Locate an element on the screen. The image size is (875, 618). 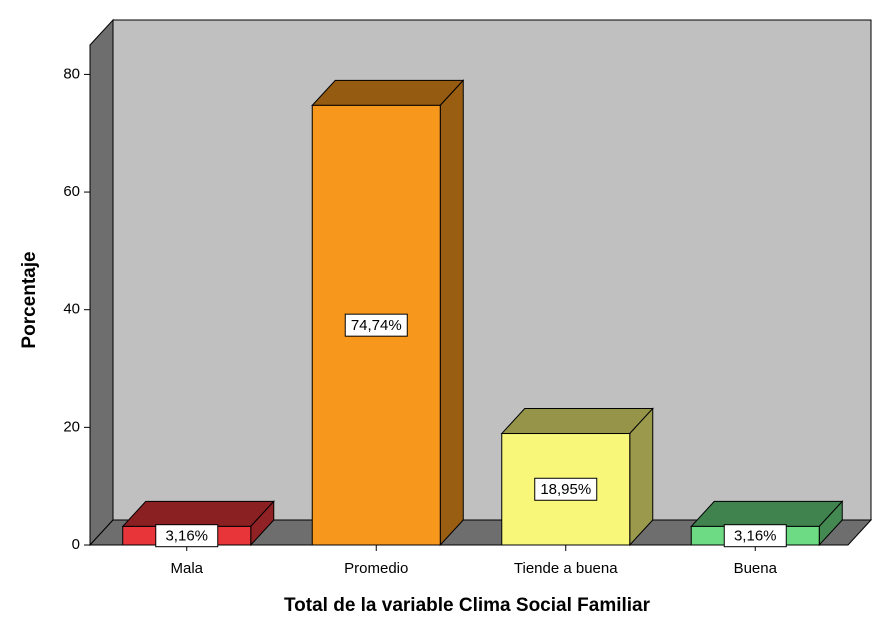
x-tick-label: Mala is located at coordinates (186, 568).